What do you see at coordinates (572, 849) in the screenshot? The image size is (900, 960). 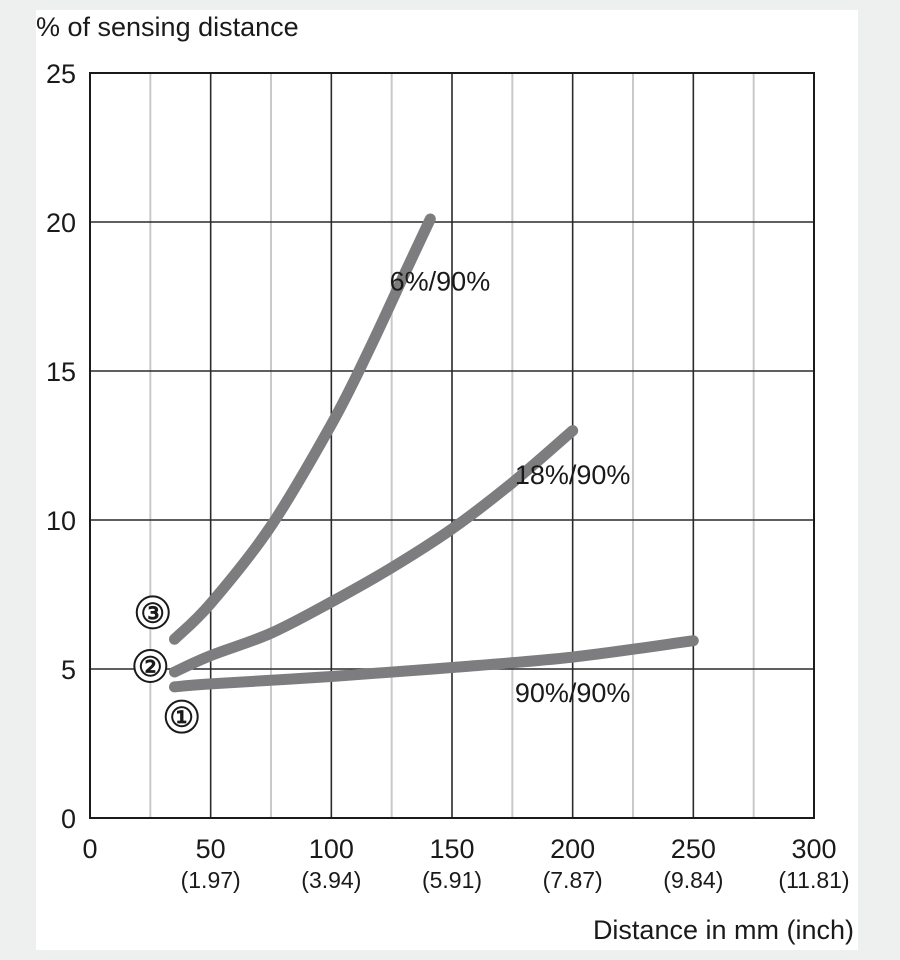 I see `x-tick-label: 200` at bounding box center [572, 849].